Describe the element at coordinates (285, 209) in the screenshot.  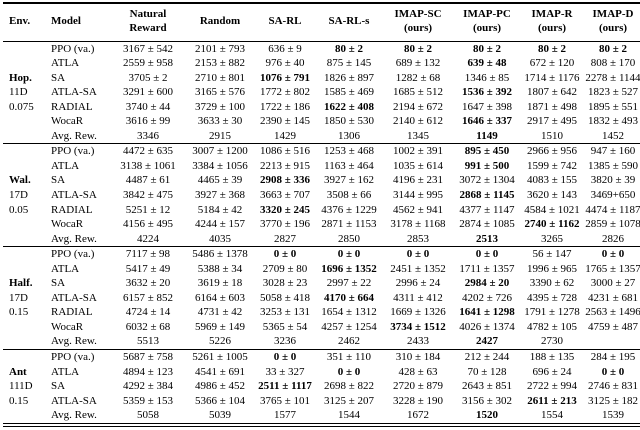
I see `value-cell: 3320 ± 245` at that location.